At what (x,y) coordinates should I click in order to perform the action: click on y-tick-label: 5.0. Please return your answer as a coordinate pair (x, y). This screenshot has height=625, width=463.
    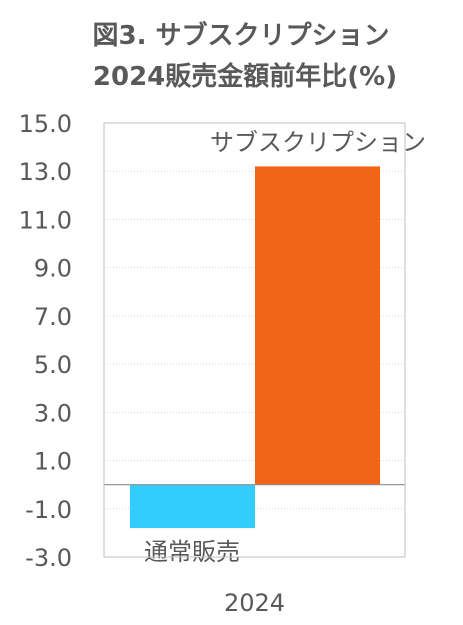
    Looking at the image, I should click on (53, 365).